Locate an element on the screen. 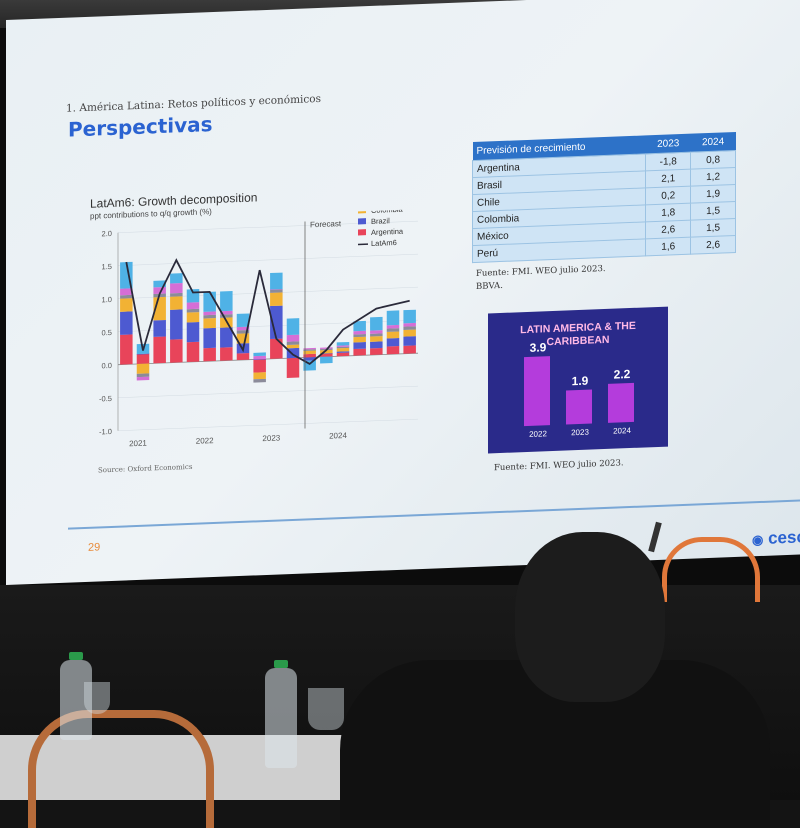 The height and width of the screenshot is (828, 800). y-tick-label: 0.5 is located at coordinates (107, 332).